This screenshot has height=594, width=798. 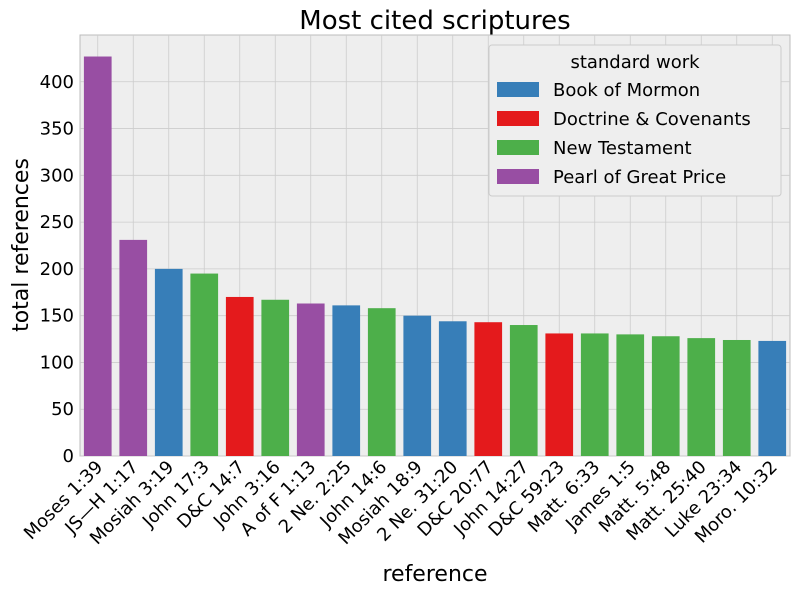 I want to click on y-tick-label: 0, so click(x=68, y=456).